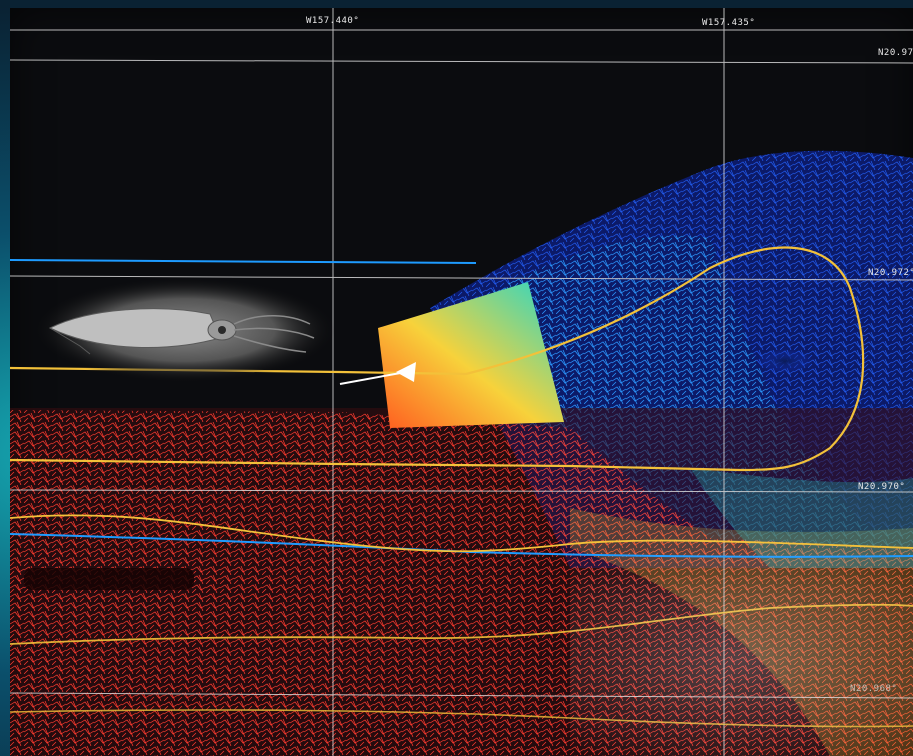 The width and height of the screenshot is (913, 756). I want to click on blue-reference-line-upper, so click(243, 261).